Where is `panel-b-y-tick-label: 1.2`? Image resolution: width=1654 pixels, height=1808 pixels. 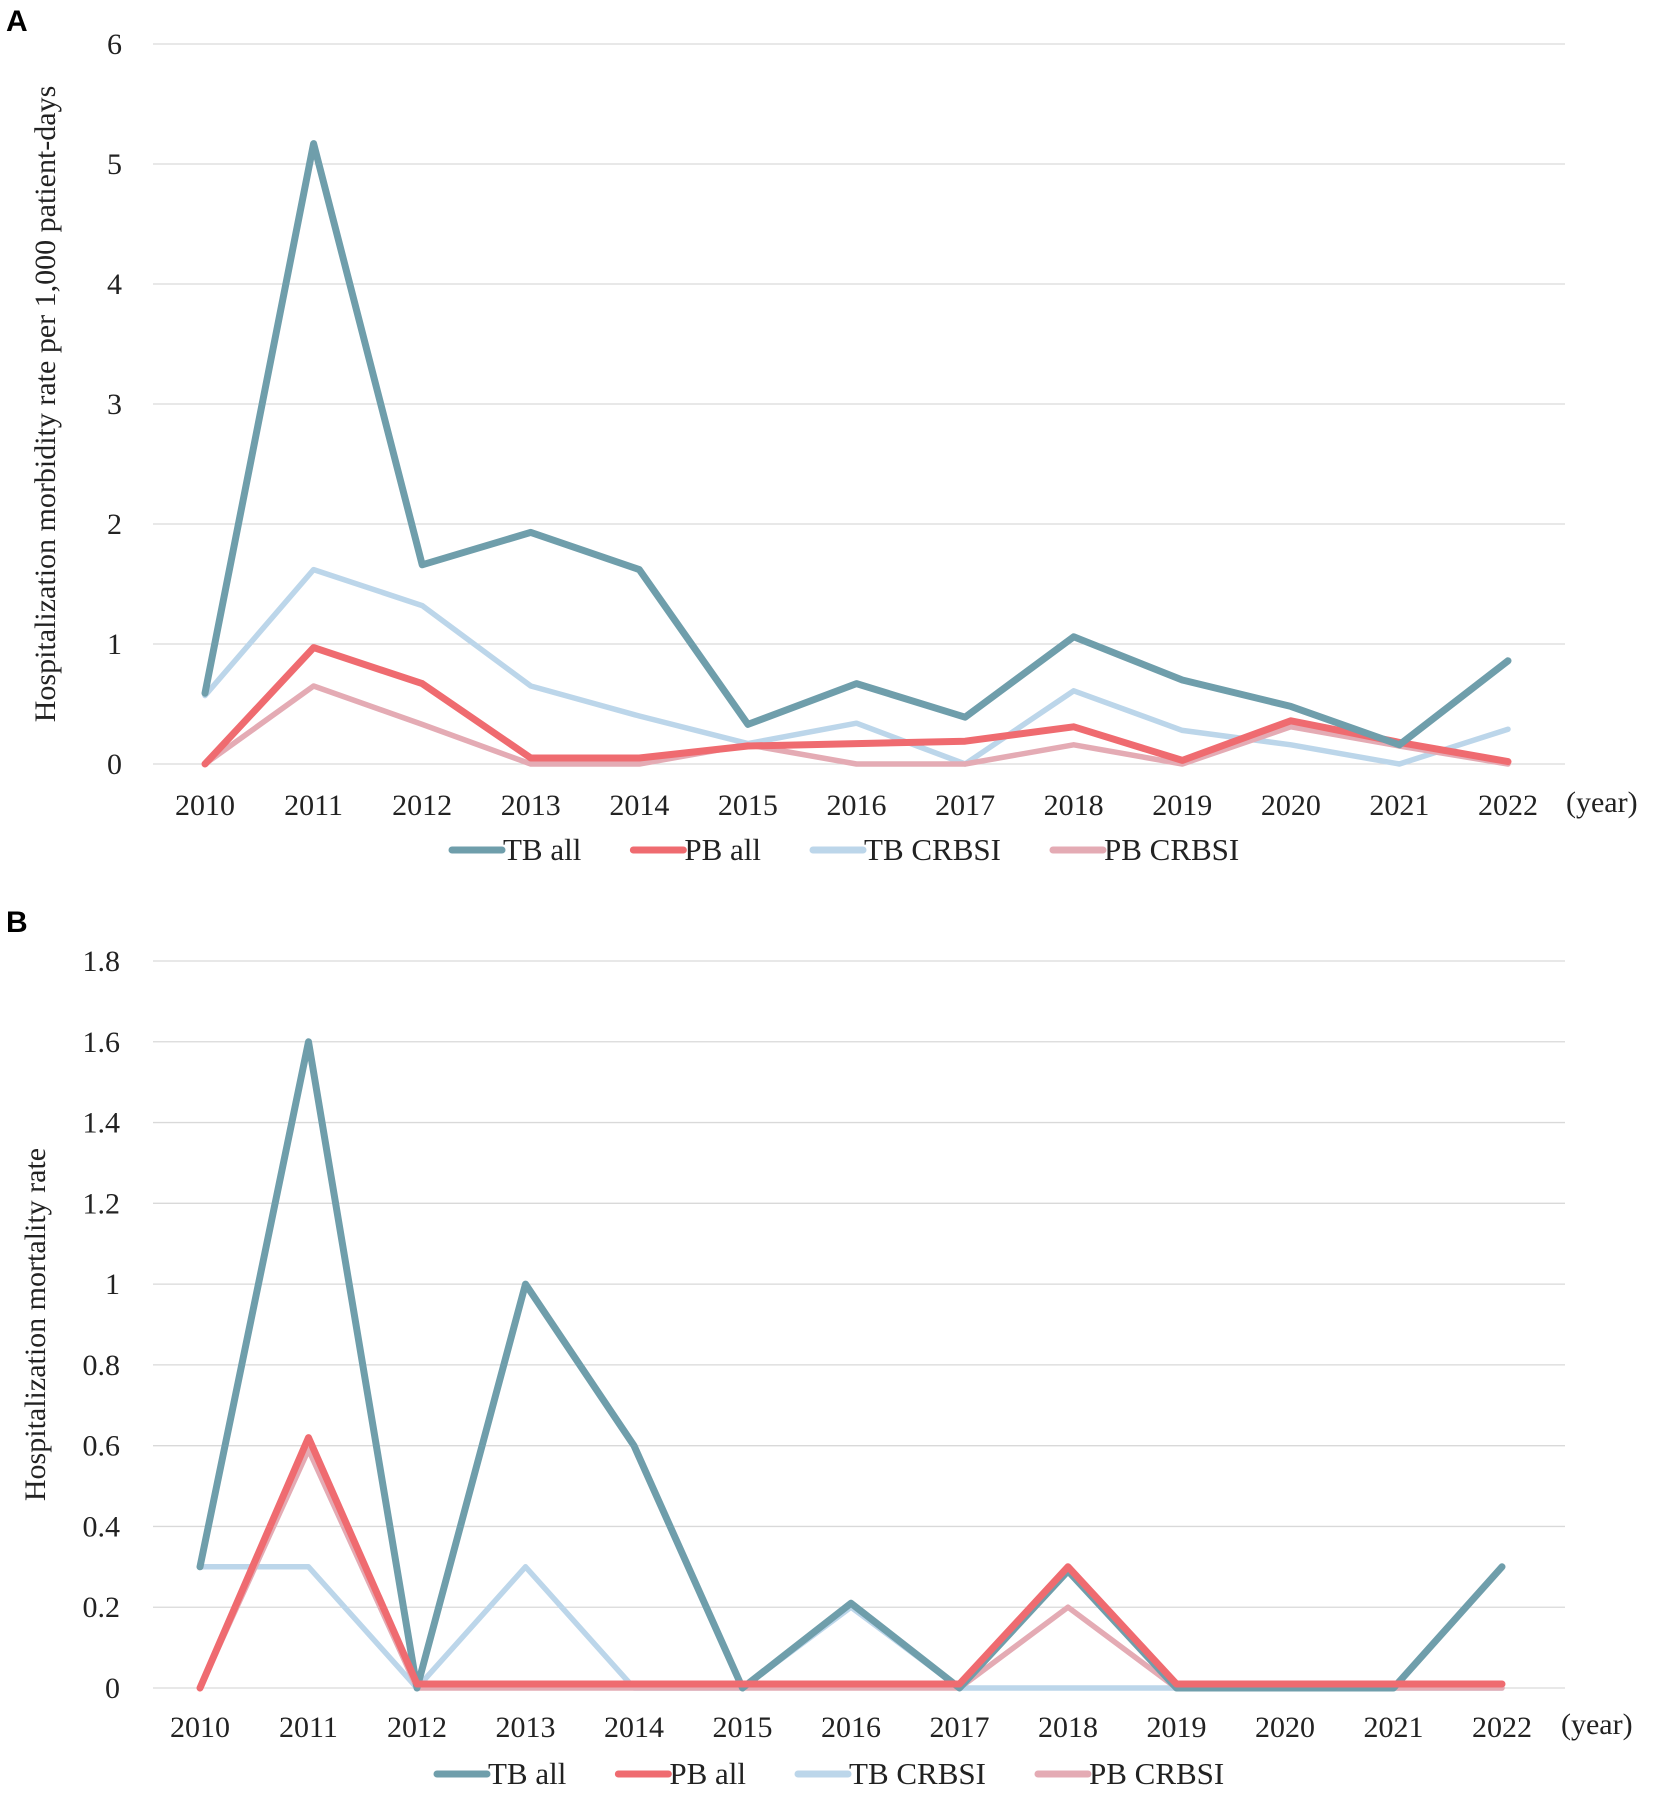 panel-b-y-tick-label: 1.2 is located at coordinates (102, 1203).